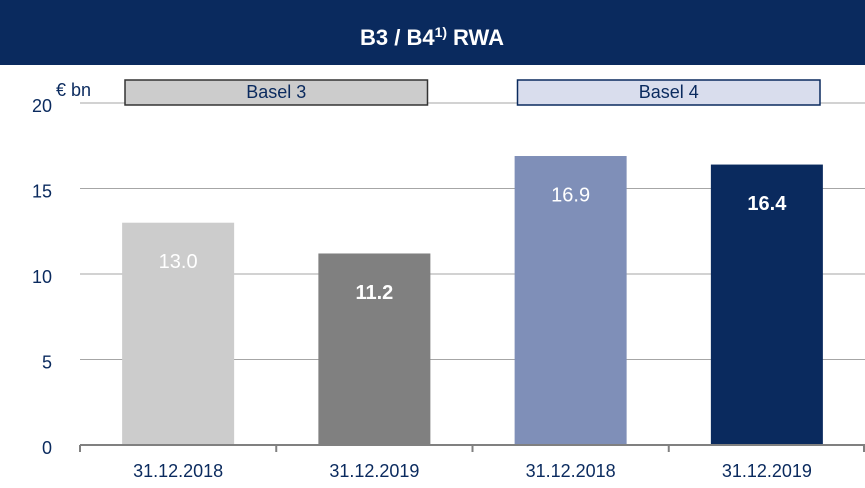 The width and height of the screenshot is (865, 488). I want to click on value-label: 16.4, so click(767, 204).